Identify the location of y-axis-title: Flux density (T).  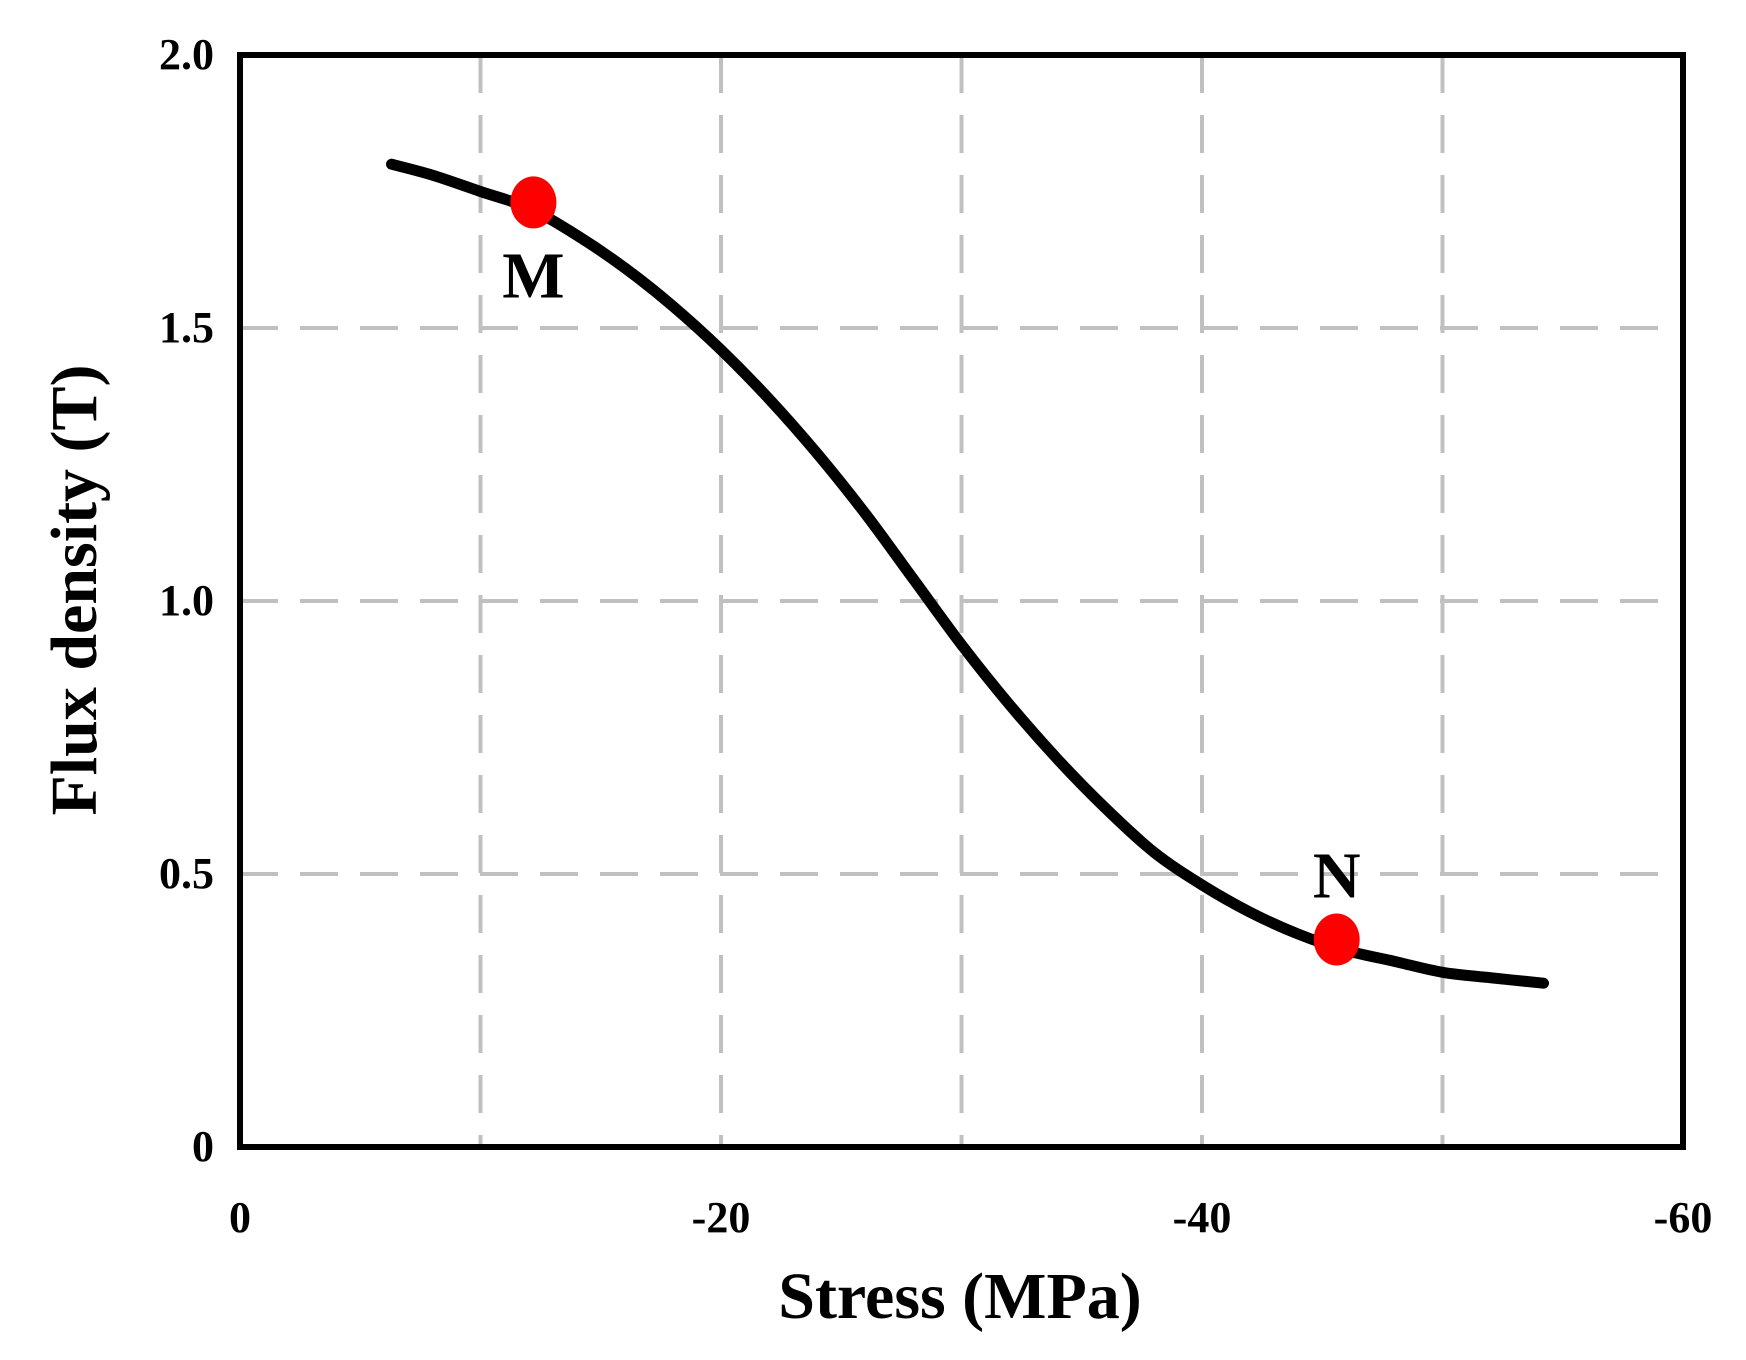
(74, 589).